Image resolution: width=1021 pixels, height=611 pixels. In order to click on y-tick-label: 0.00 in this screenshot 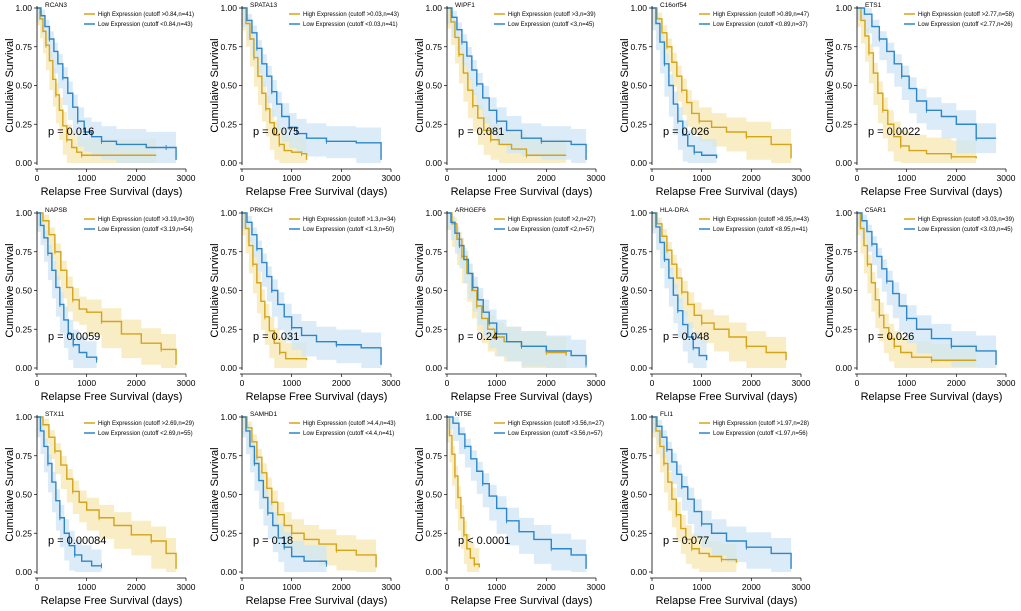, I will do `click(638, 163)`.